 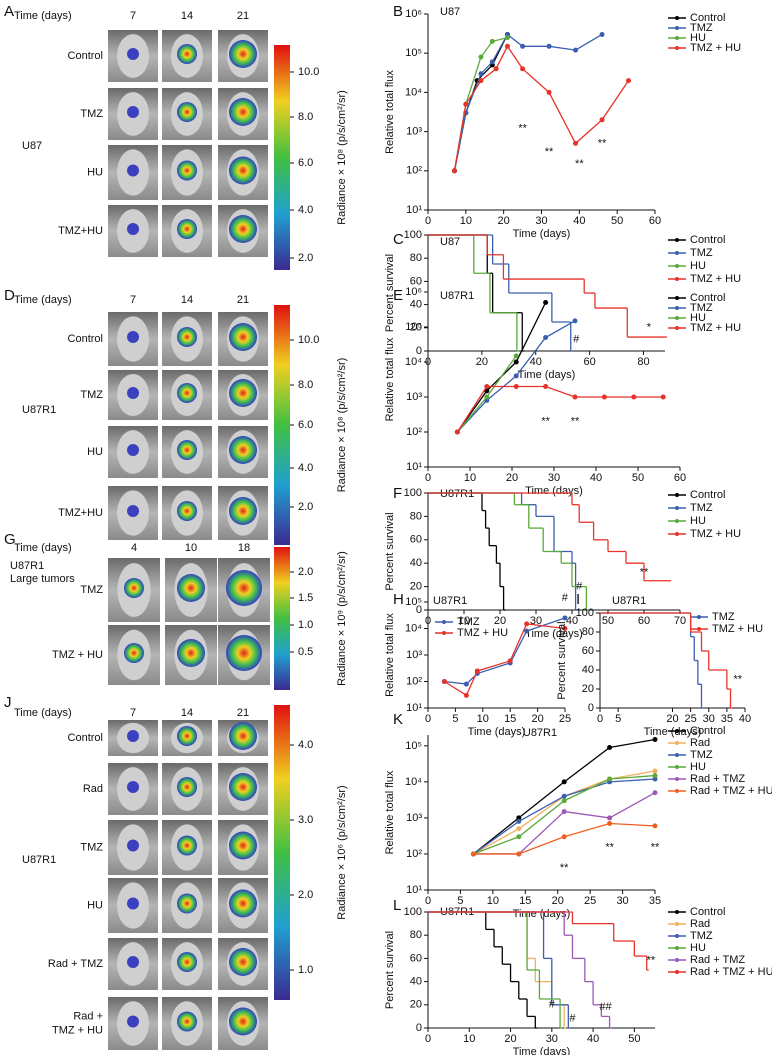 What do you see at coordinates (634, 1039) in the screenshot?
I see `x-tick-label: 50` at bounding box center [634, 1039].